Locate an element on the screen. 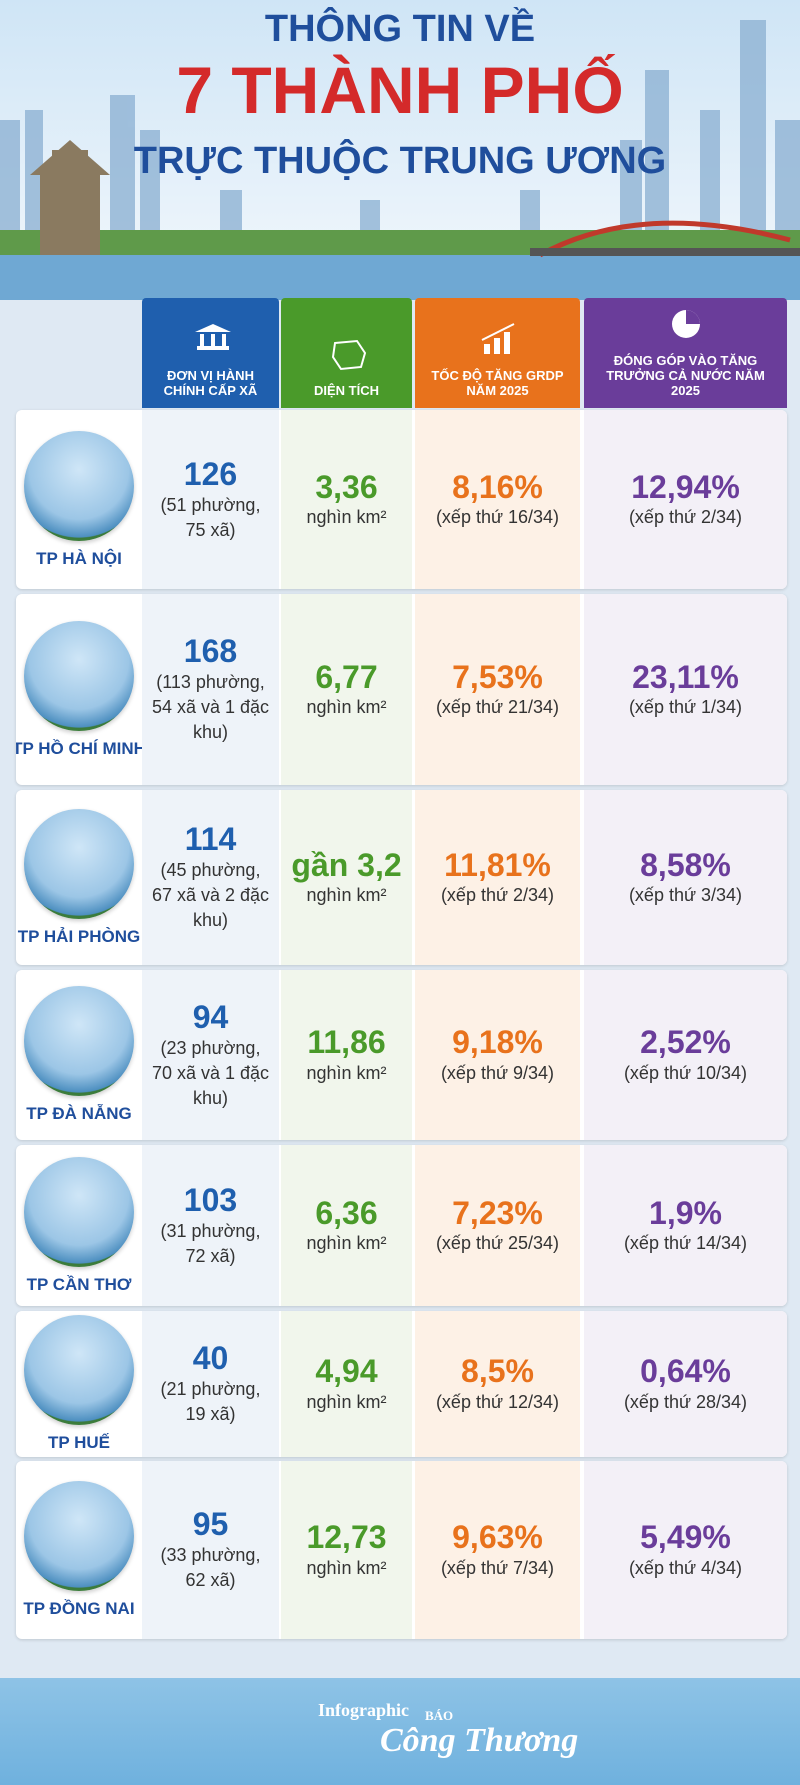  area-value: 4,94 is located at coordinates (346, 1371).